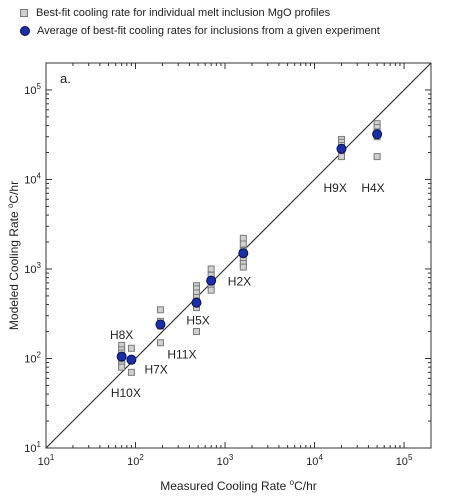 Image resolution: width=449 pixels, height=500 pixels. What do you see at coordinates (238, 485) in the screenshot?
I see `x-axis-title: Measured Cooling Rate oC/hr` at bounding box center [238, 485].